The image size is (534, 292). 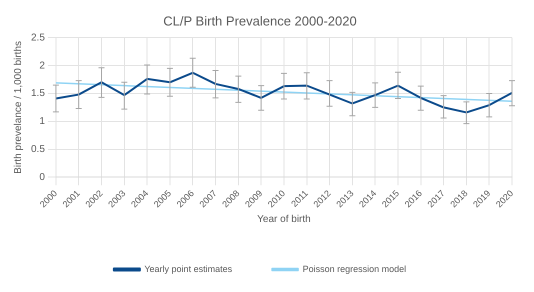 I want to click on y-tick-label: 2, so click(x=42, y=66).